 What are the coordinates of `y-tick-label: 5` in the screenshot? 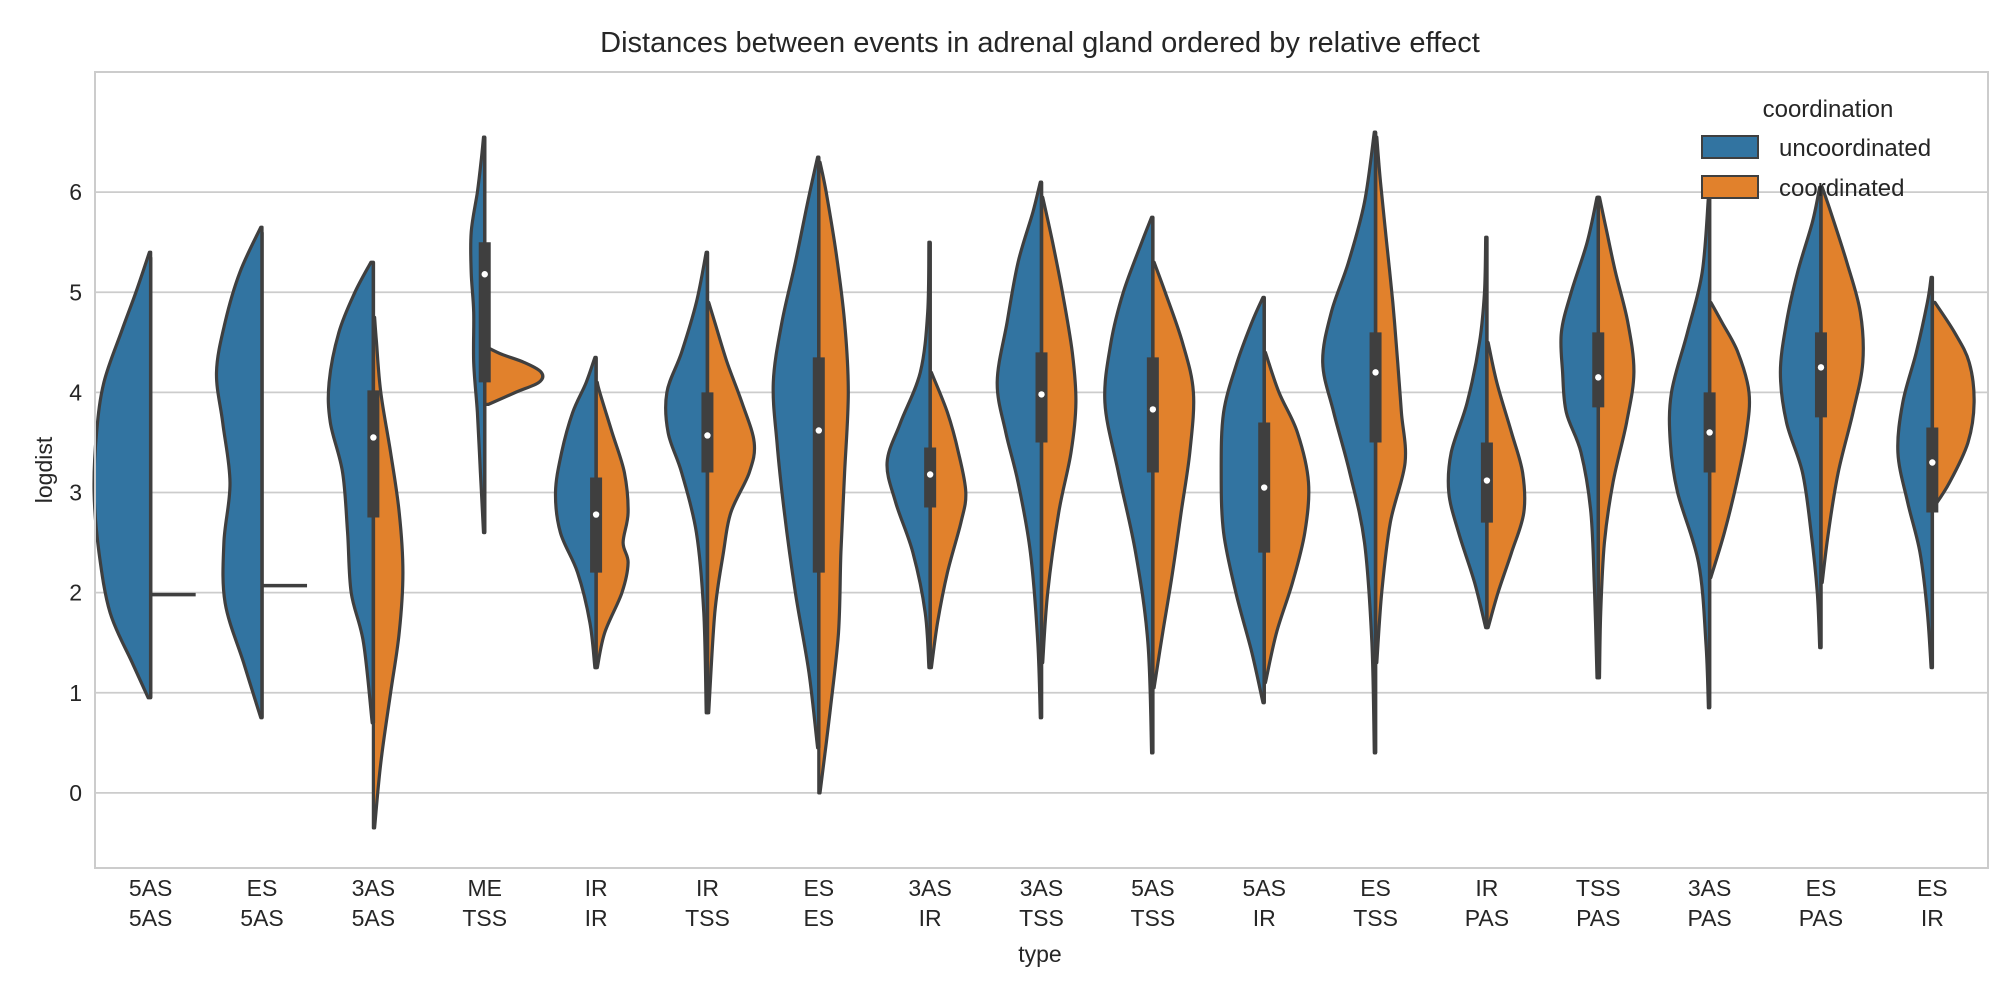 It's located at (75, 292).